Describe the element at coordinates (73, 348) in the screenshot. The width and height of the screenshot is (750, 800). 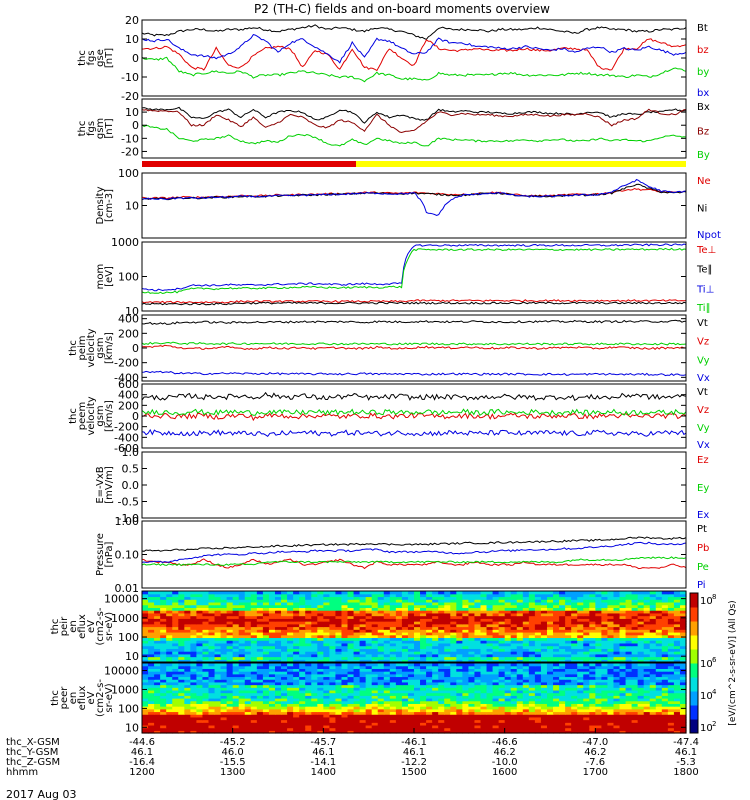
I see `y-axis-label: thc` at that location.